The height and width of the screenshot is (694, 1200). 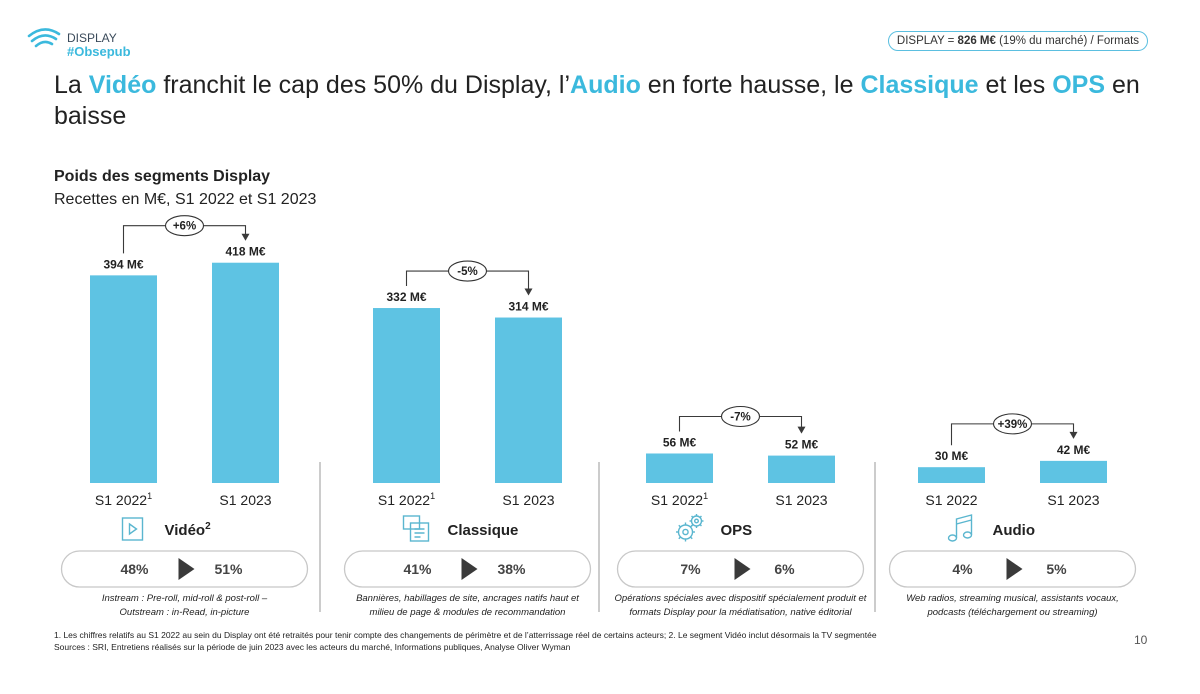 What do you see at coordinates (1079, 85) in the screenshot?
I see `headline-highlight-ops: OPS` at bounding box center [1079, 85].